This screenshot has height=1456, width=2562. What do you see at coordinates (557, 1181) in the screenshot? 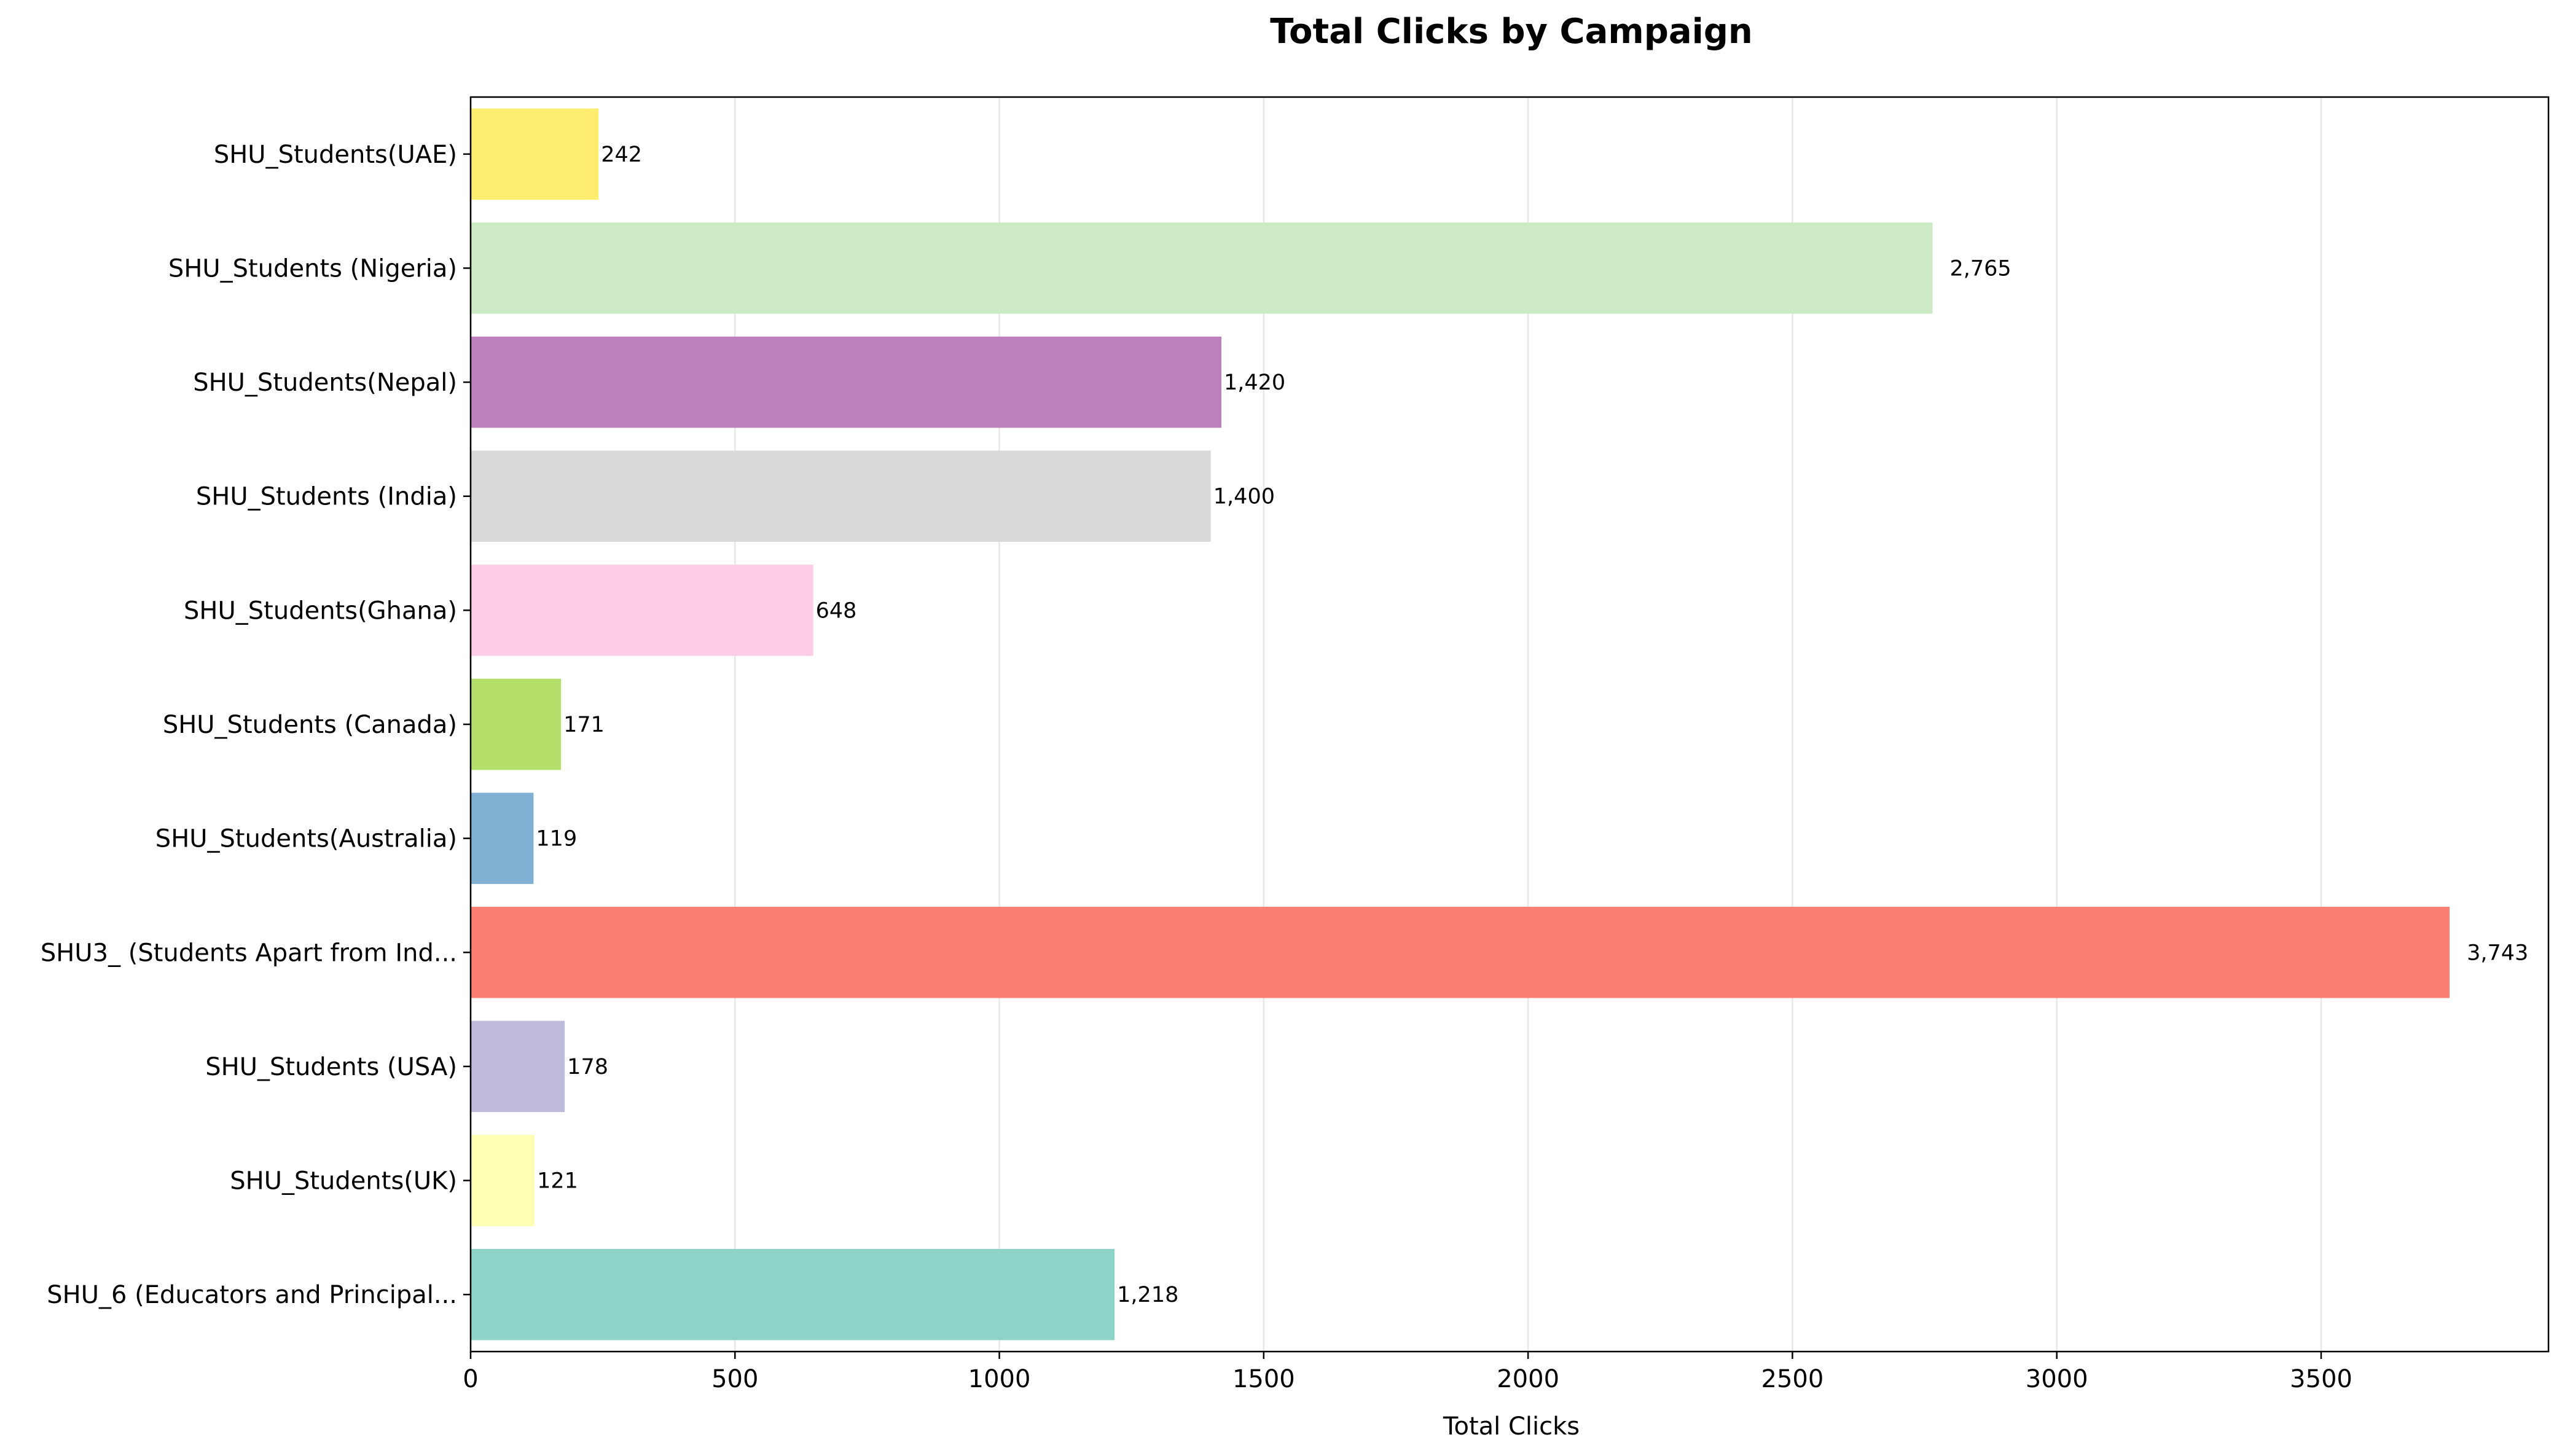
I see `data-label: 121` at bounding box center [557, 1181].